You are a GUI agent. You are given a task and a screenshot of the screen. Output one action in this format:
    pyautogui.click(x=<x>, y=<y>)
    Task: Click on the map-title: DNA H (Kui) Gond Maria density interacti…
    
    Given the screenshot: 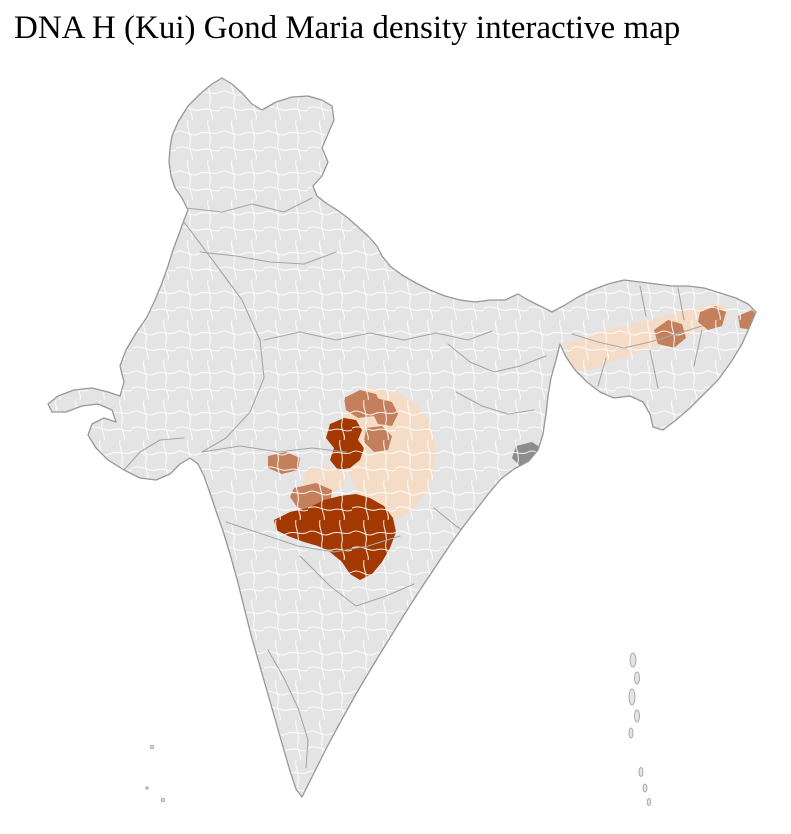 What is the action you would take?
    pyautogui.click(x=347, y=28)
    